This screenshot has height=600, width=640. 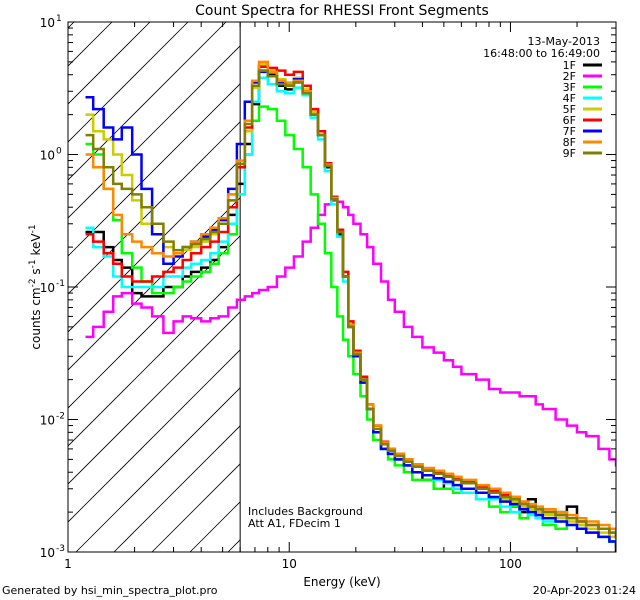 What do you see at coordinates (569, 98) in the screenshot?
I see `legend-label-4F: 4F` at bounding box center [569, 98].